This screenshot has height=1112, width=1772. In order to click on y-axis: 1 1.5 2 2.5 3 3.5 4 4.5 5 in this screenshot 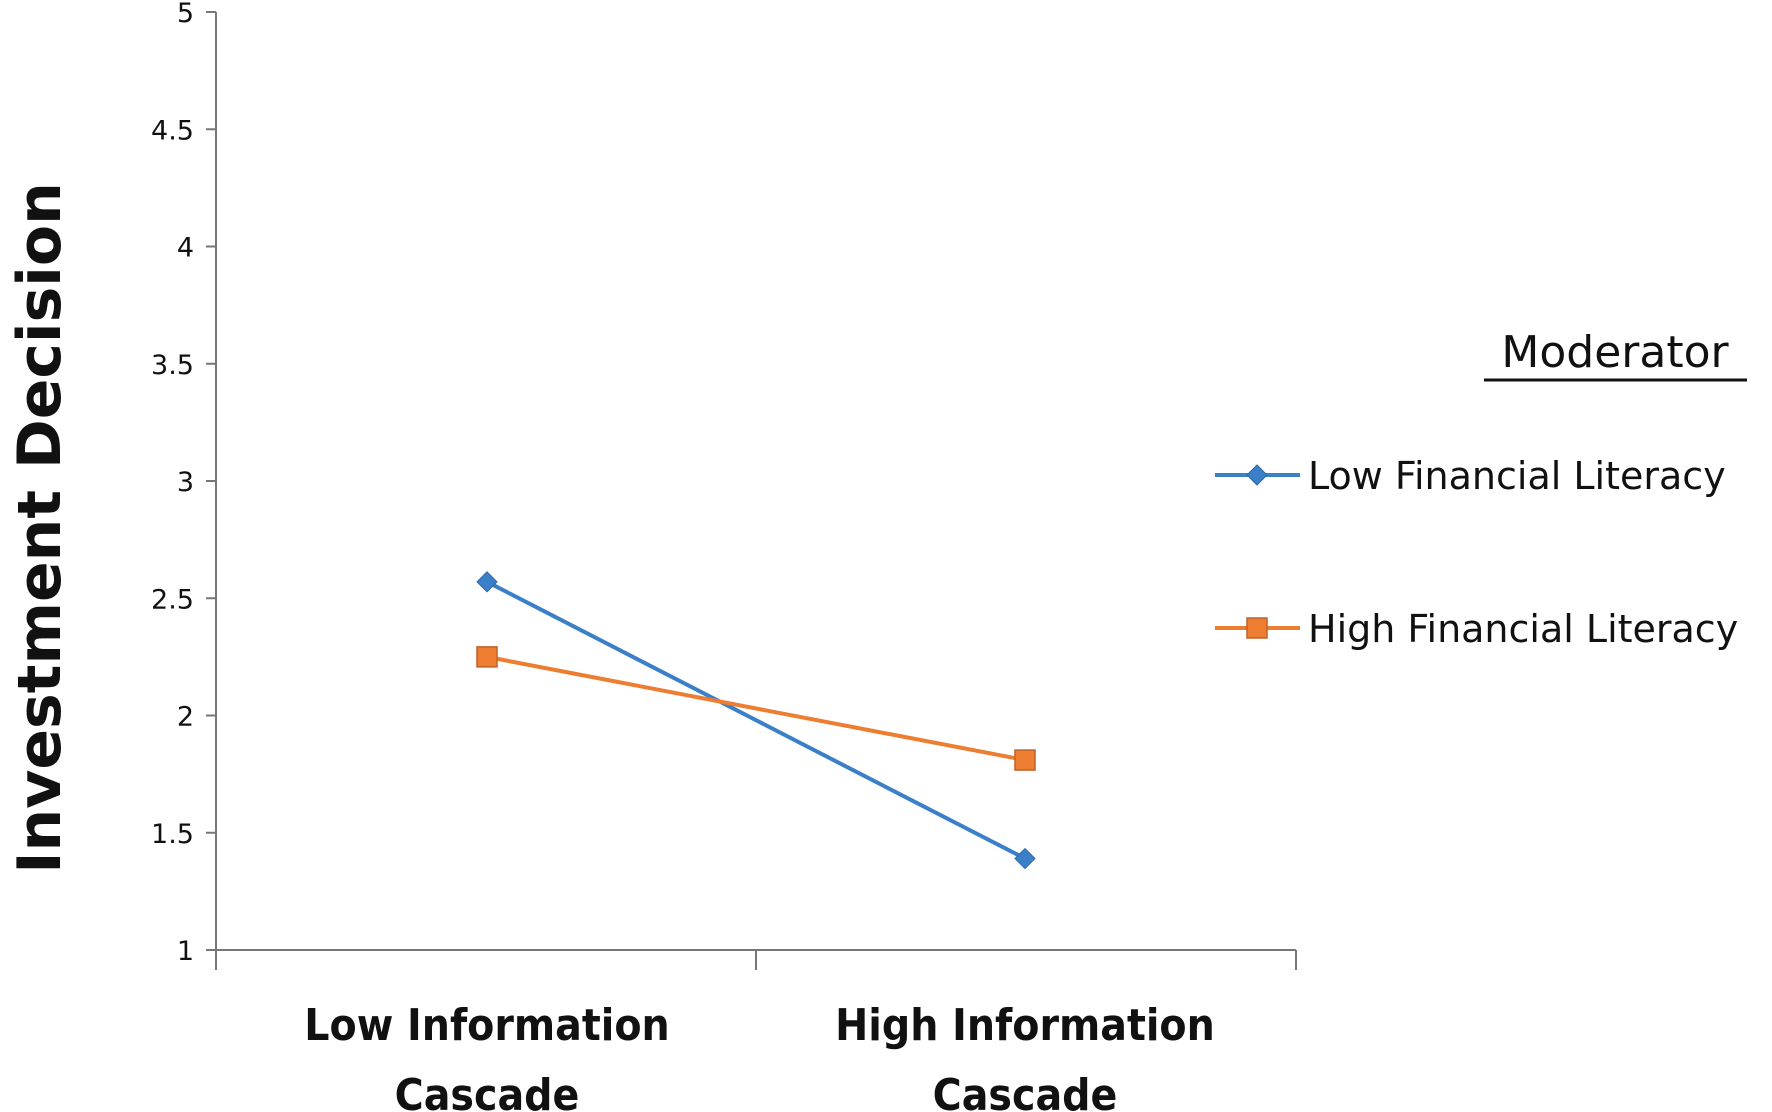, I will do `click(184, 483)`.